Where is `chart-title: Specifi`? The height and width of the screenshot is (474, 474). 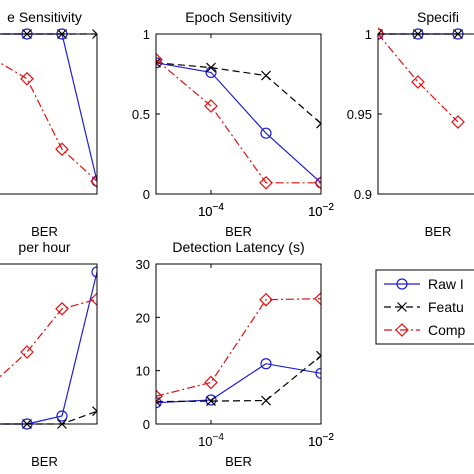 chart-title: Specifi is located at coordinates (438, 17).